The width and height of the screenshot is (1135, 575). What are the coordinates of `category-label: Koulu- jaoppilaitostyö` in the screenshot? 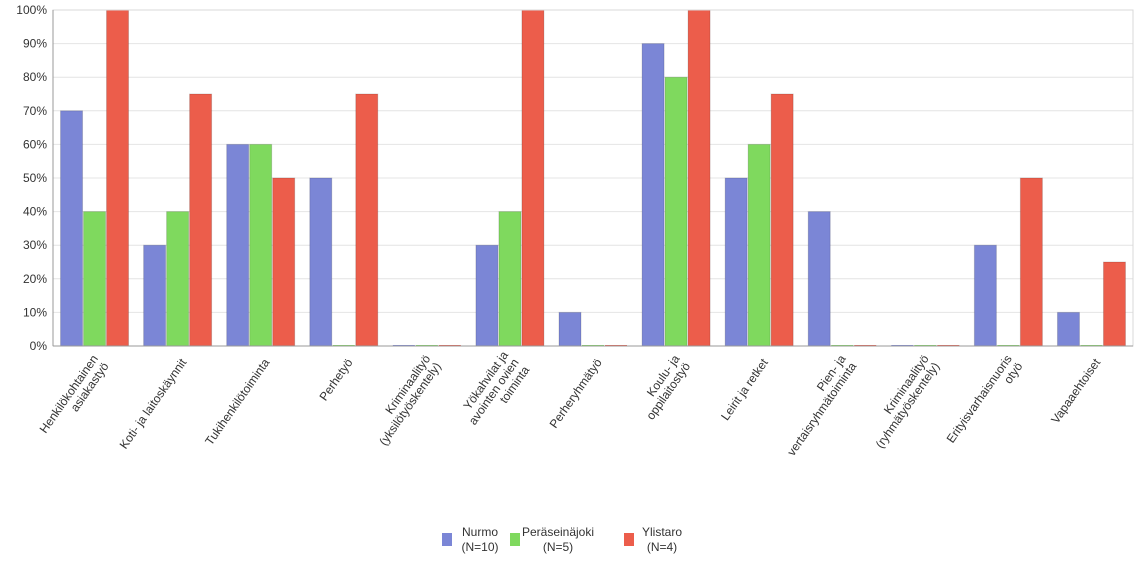 It's located at (663, 387).